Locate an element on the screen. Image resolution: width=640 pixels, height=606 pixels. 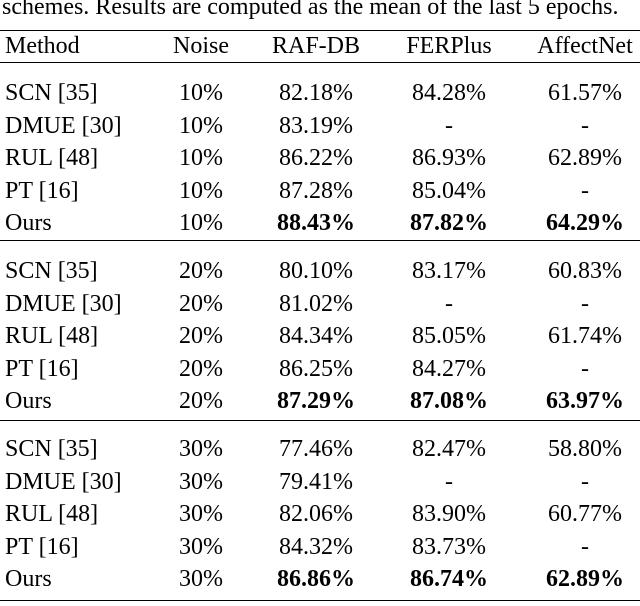
value-cell: 84.28% is located at coordinates (449, 93).